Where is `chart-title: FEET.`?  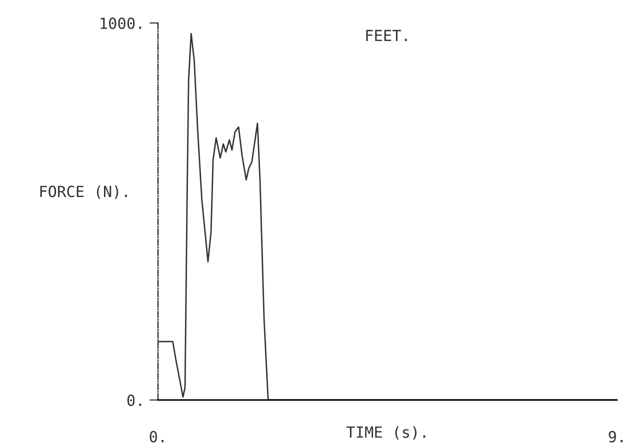
chart-title: FEET. is located at coordinates (386, 36).